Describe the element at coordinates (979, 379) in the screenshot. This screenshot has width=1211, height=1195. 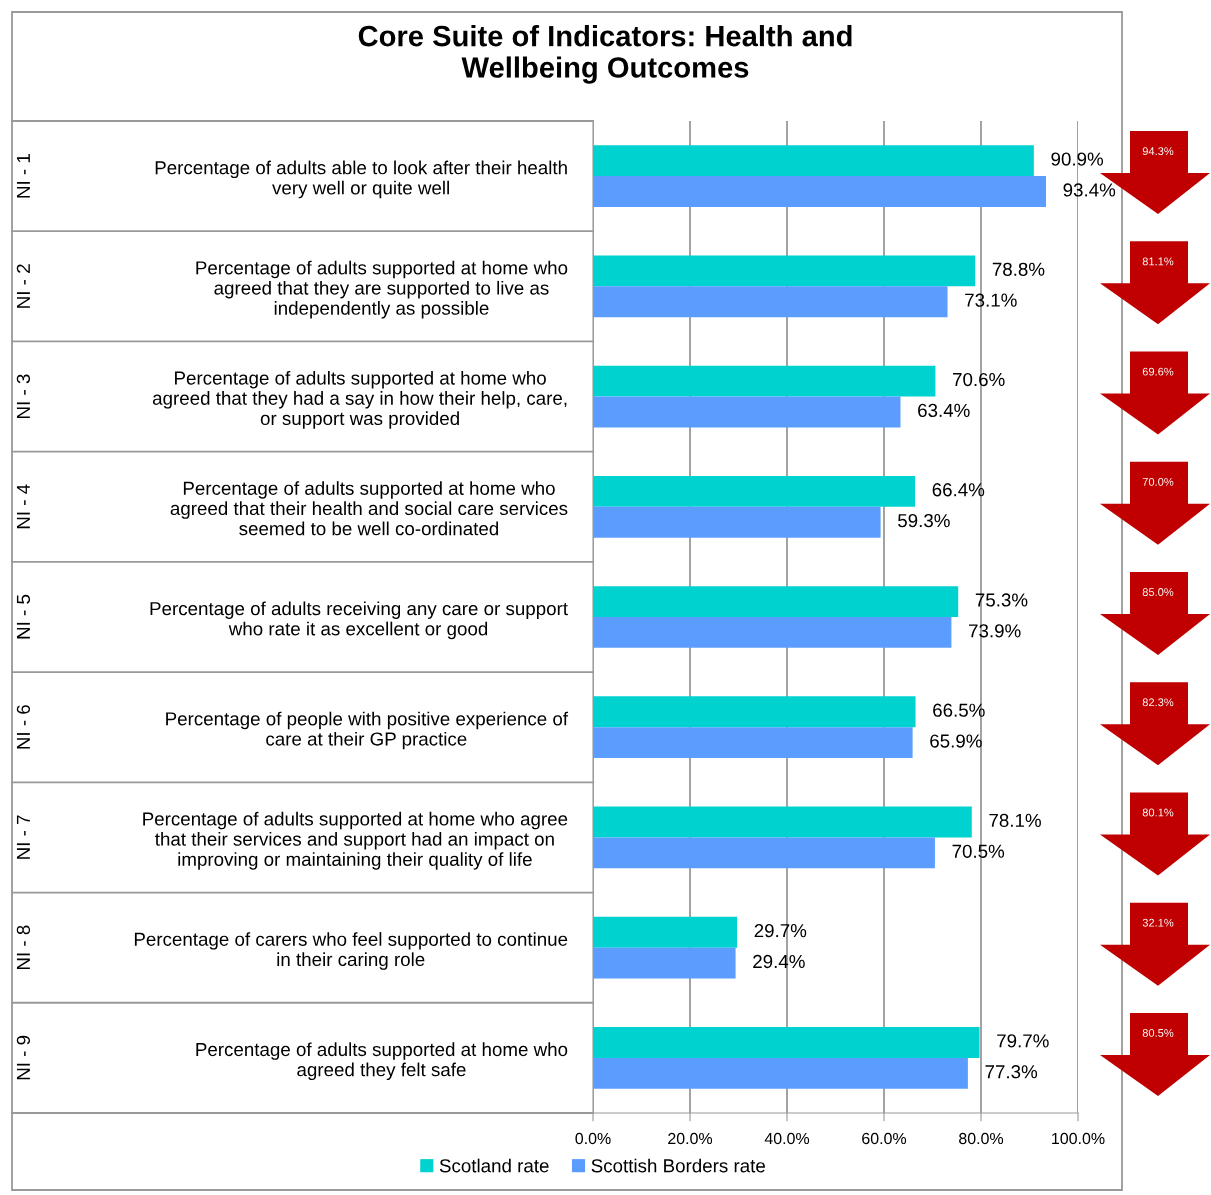
I see `data-label: 70.6%` at that location.